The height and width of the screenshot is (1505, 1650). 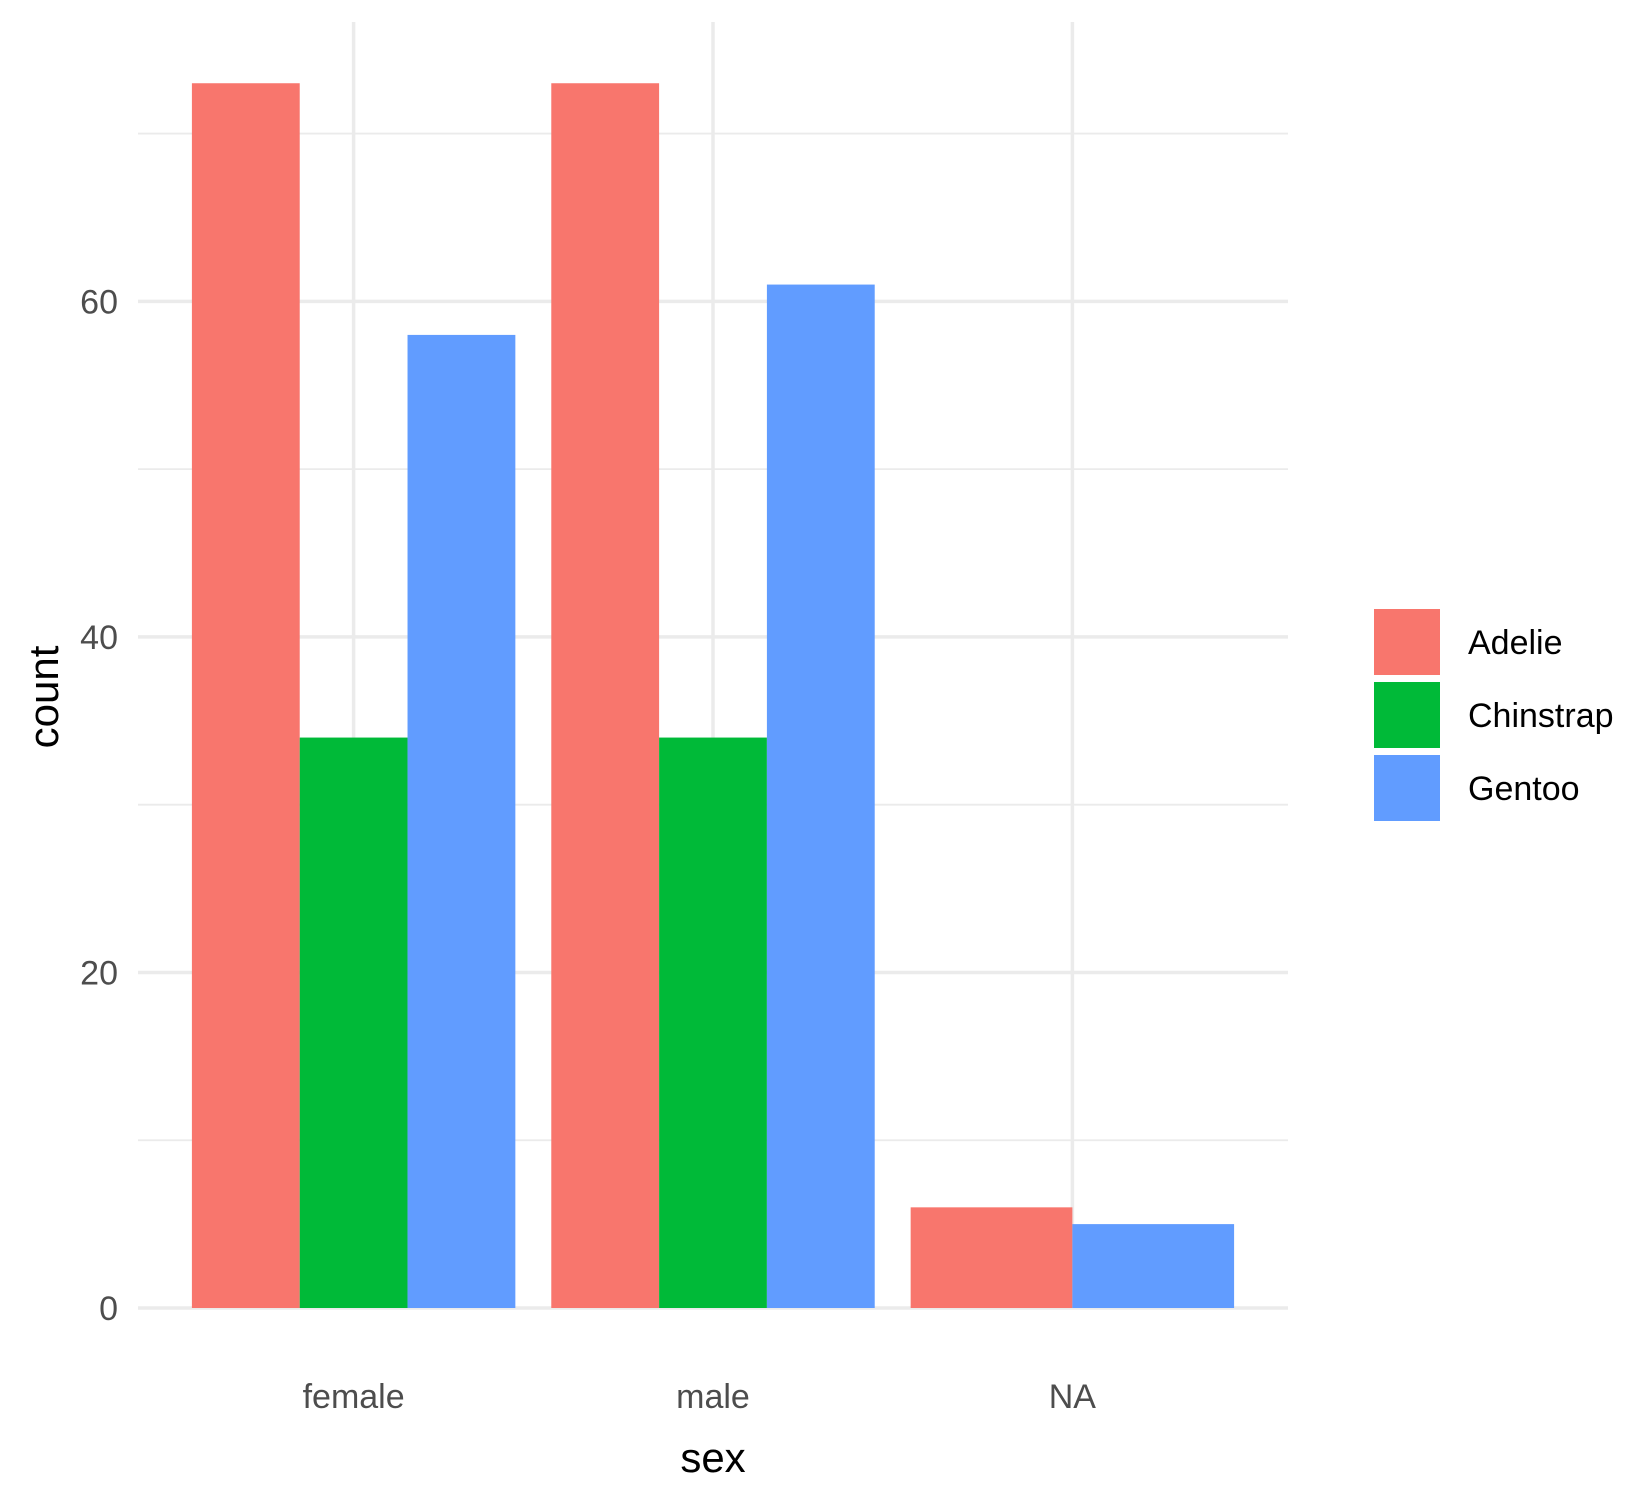 I want to click on bar-chinstrap-male, so click(x=713, y=1022).